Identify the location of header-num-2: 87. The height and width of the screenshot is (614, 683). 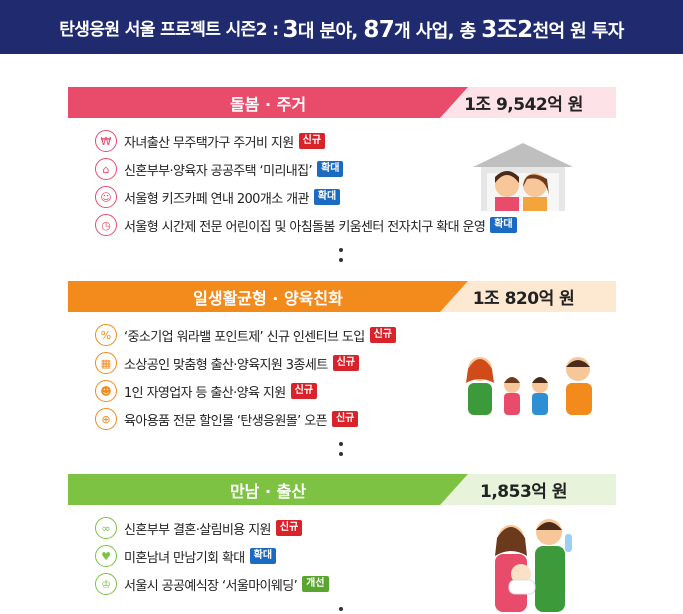
(379, 30).